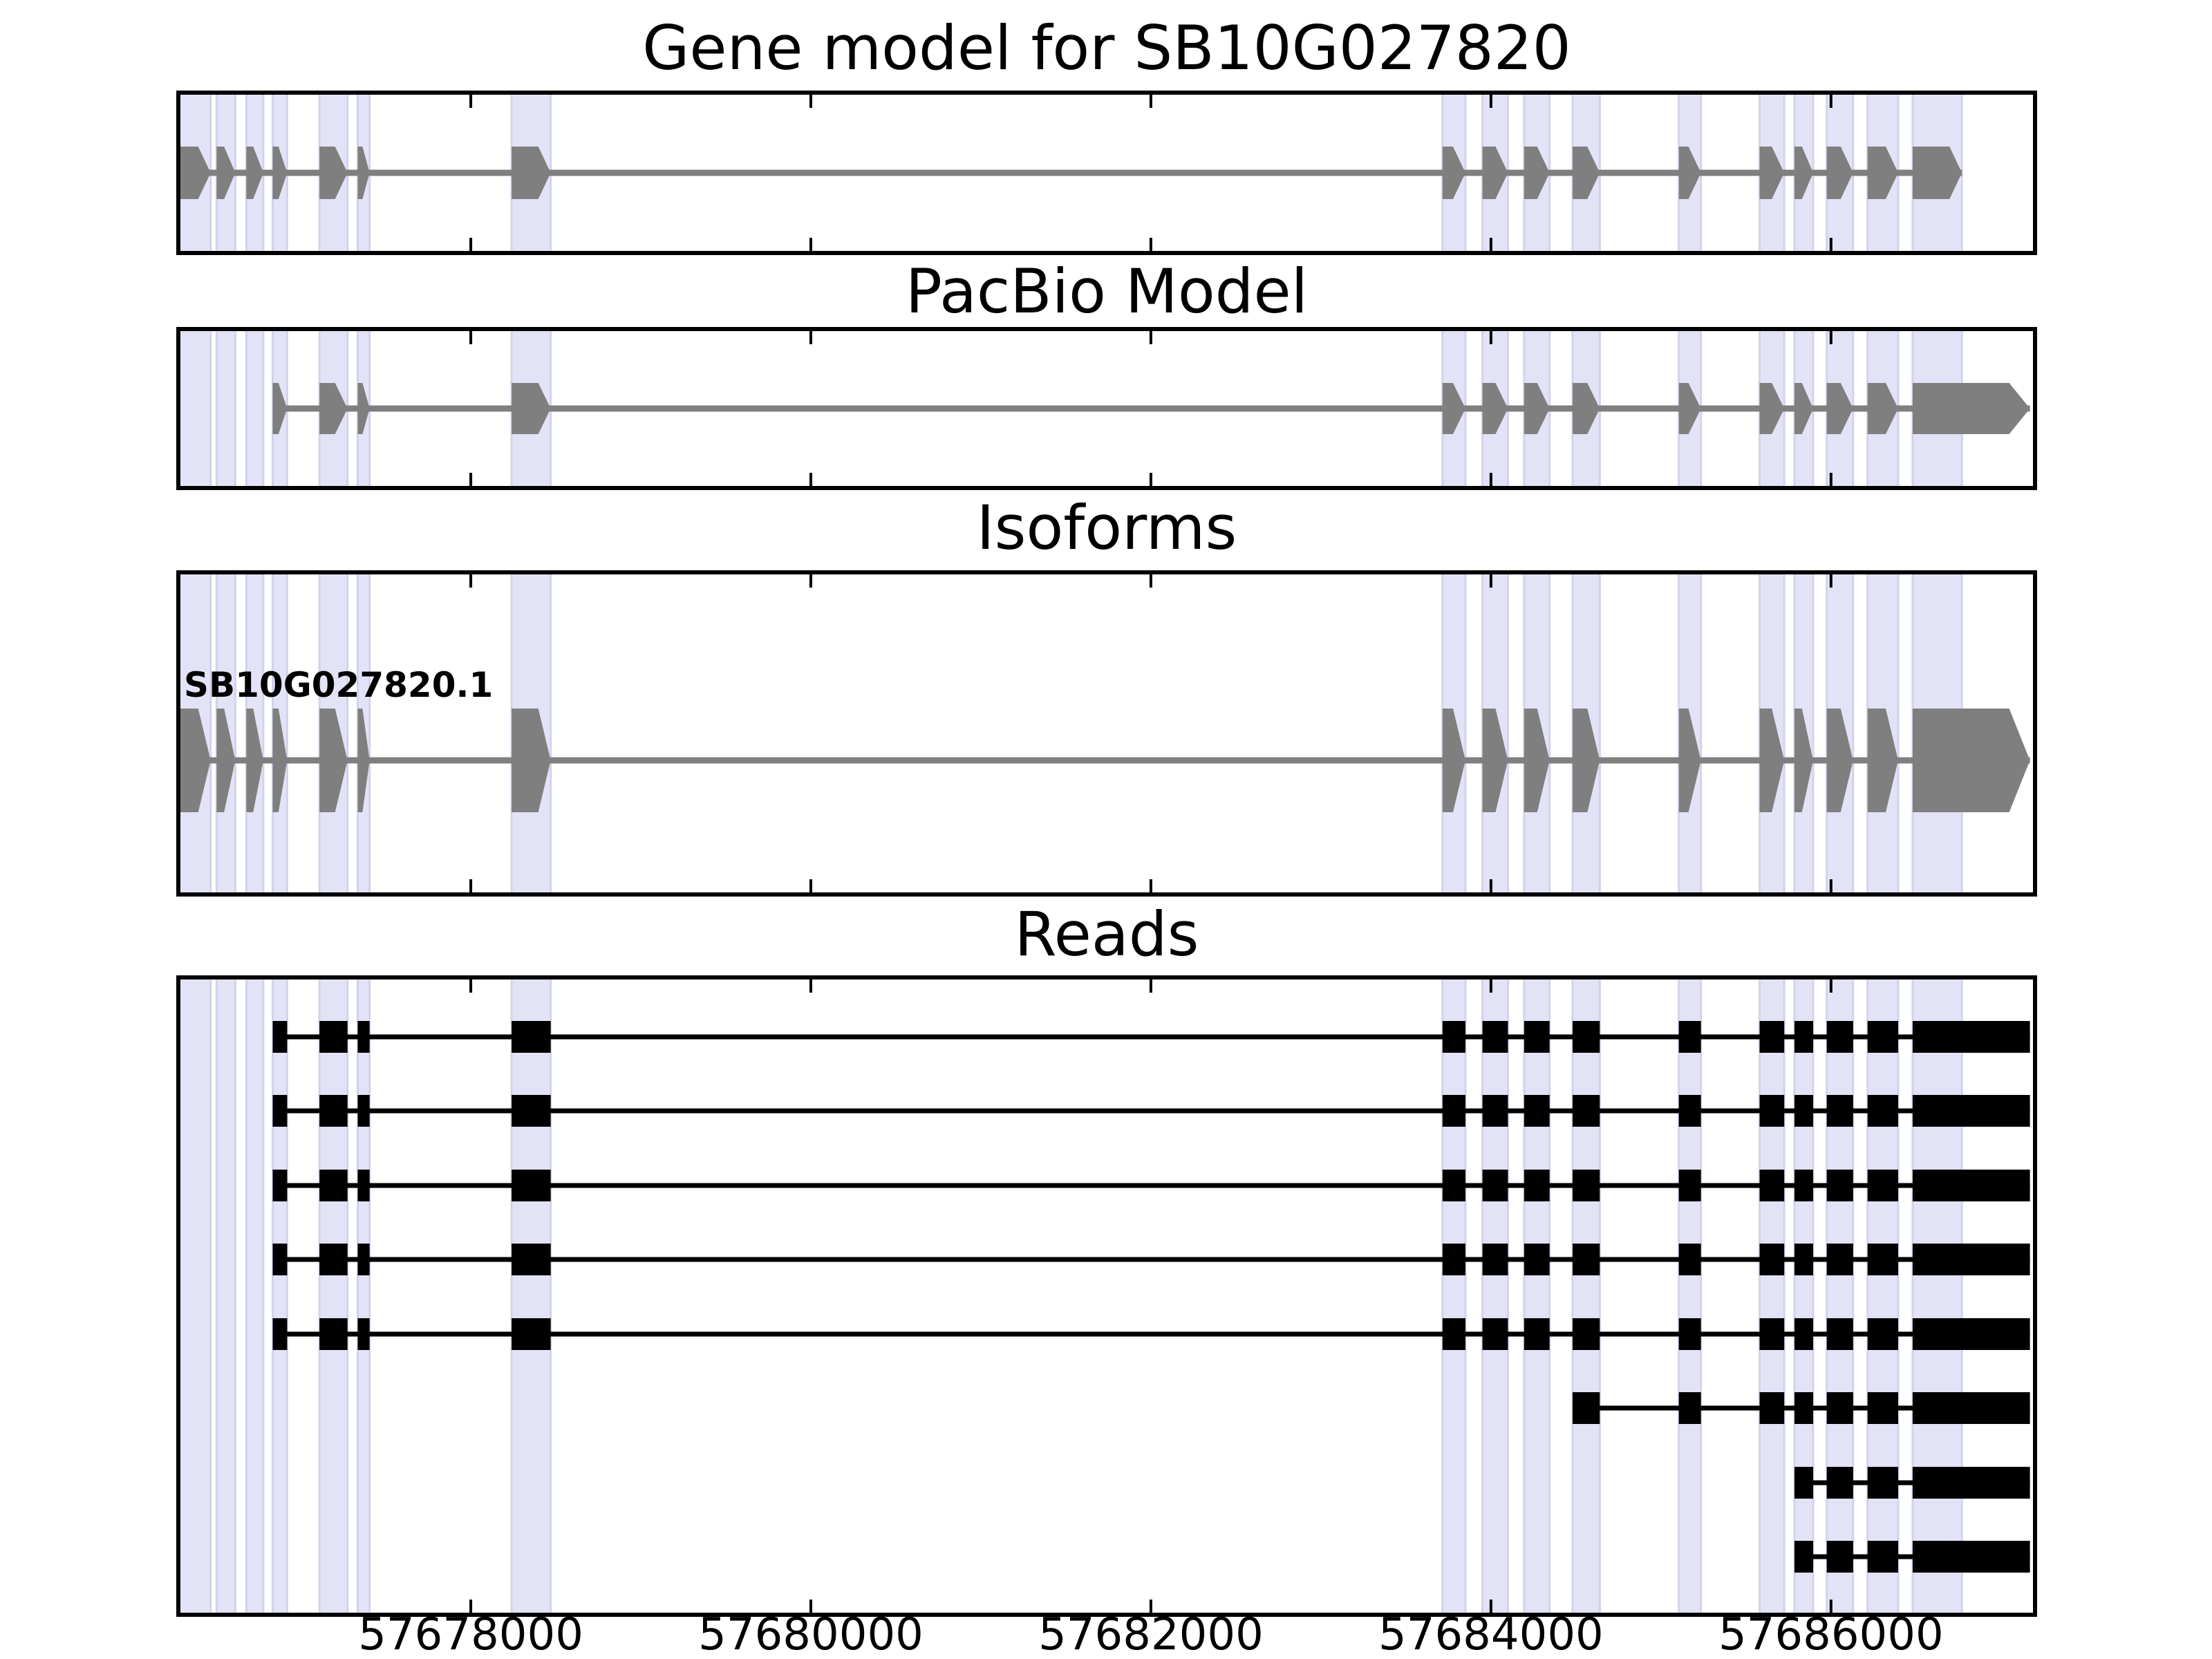 Image resolution: width=2212 pixels, height=1659 pixels. I want to click on x-tick-label: 57682000, so click(1151, 1634).